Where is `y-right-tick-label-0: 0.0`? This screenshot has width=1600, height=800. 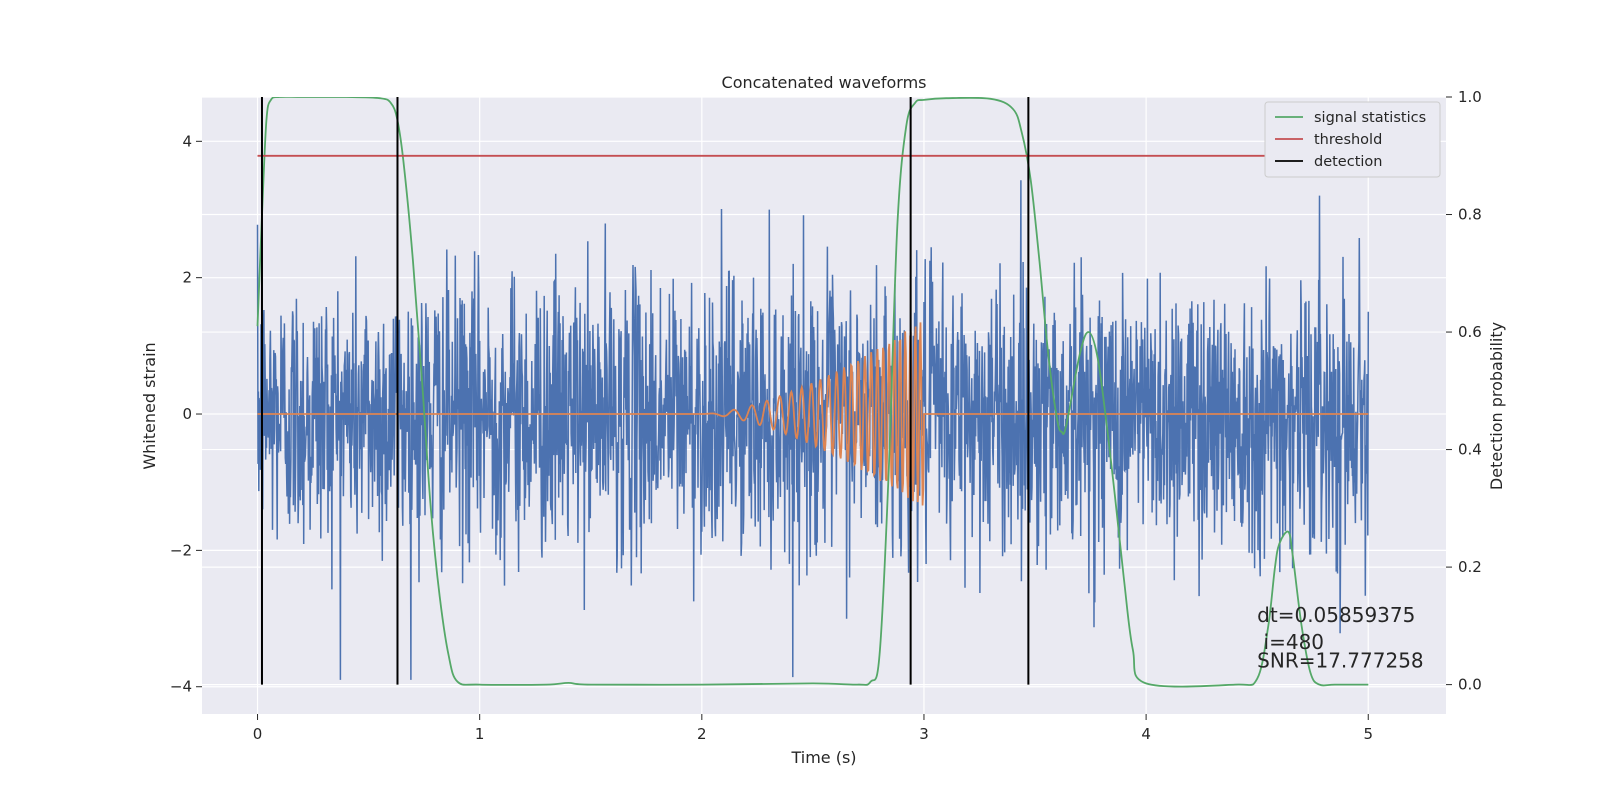 y-right-tick-label-0: 0.0 is located at coordinates (1470, 685).